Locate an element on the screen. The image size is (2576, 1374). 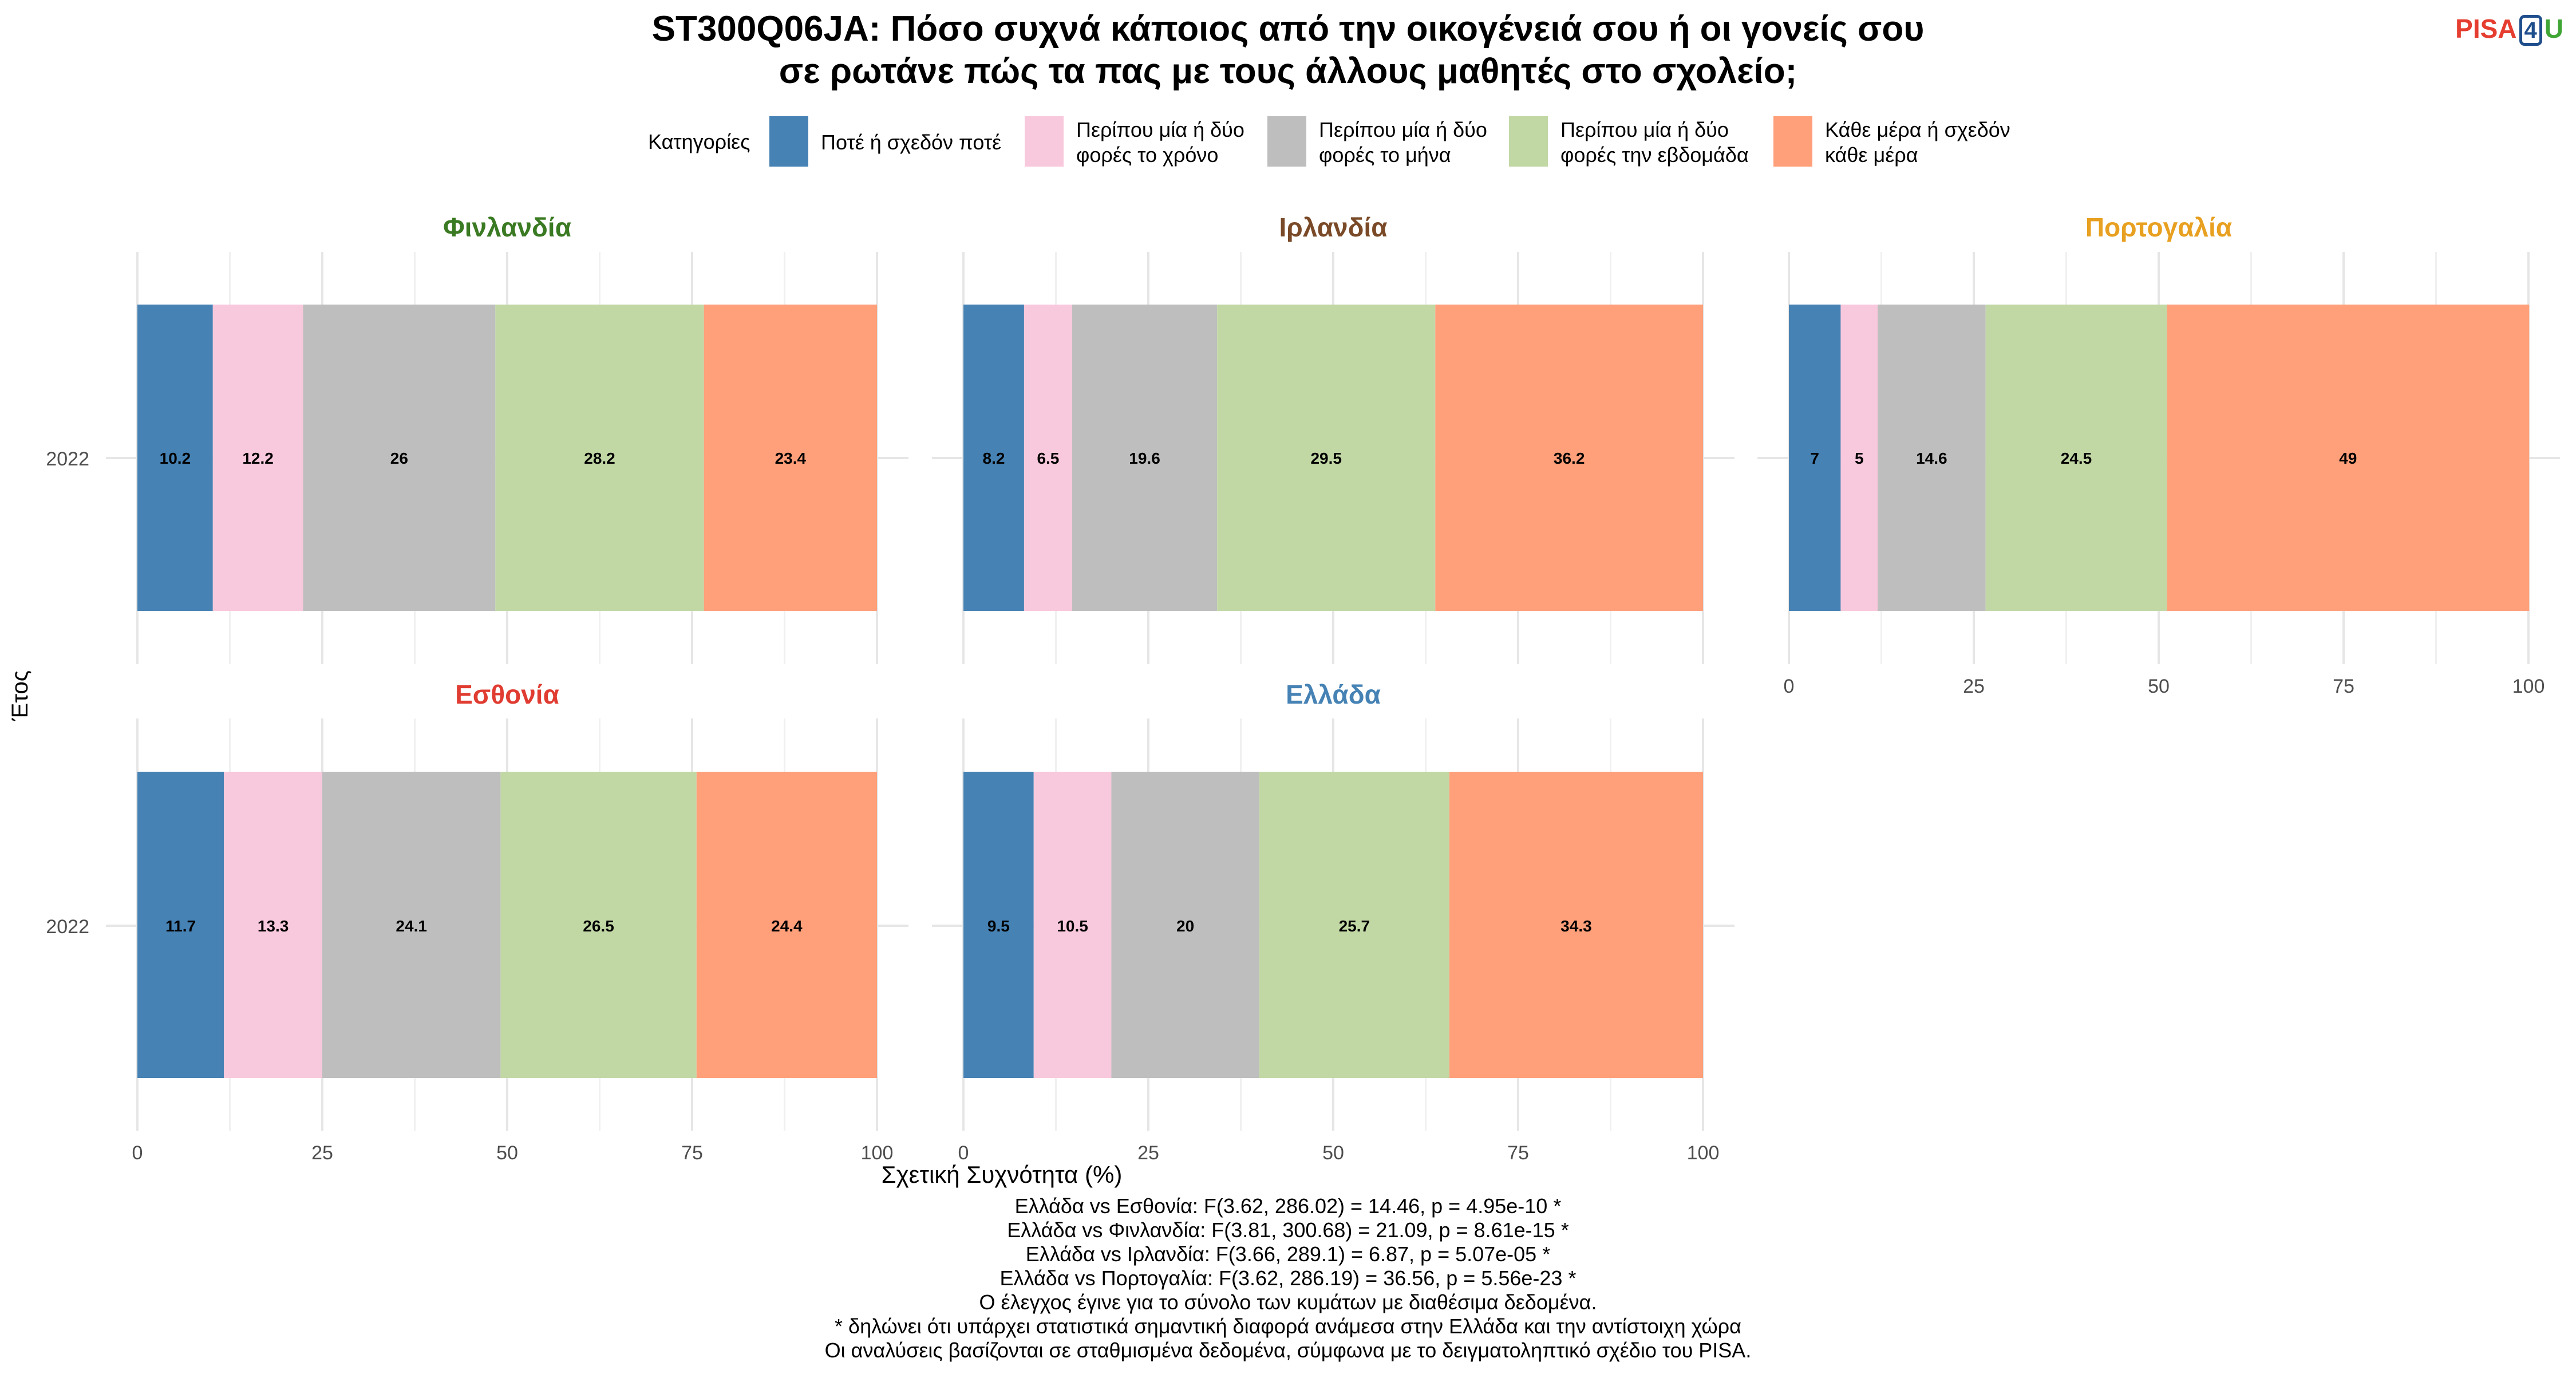
panel-title: Ελλάδα is located at coordinates (1333, 695).